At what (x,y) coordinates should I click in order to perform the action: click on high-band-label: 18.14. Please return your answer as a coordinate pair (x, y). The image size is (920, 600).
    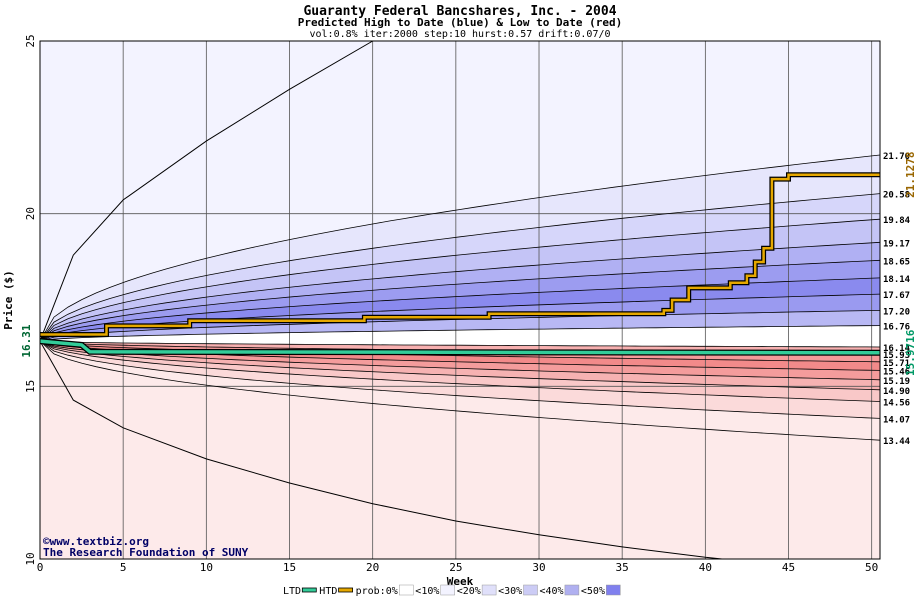
    Looking at the image, I should click on (897, 280).